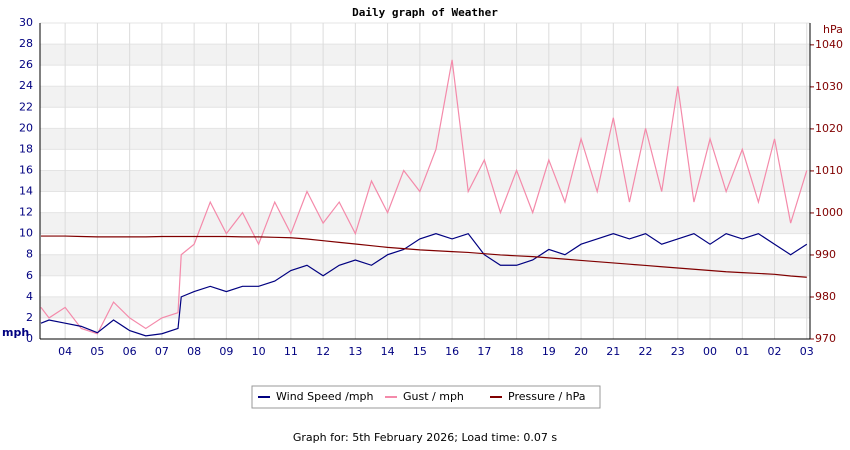 This screenshot has height=450, width=850. I want to click on y-tick-label: 0, so click(29, 338).